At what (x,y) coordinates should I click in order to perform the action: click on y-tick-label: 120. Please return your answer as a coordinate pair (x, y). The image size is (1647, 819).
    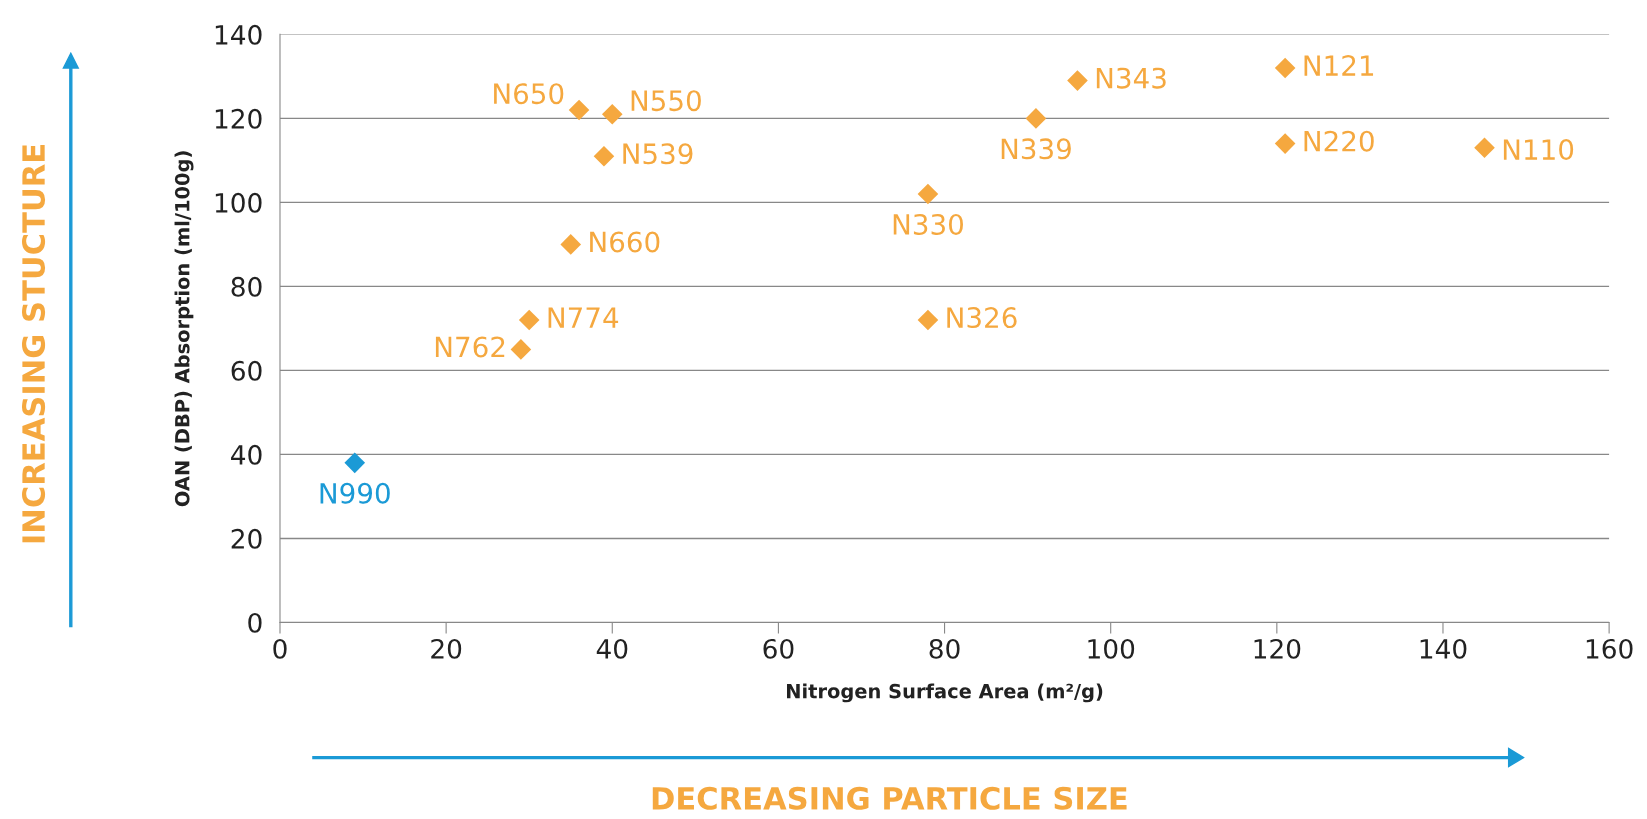
    Looking at the image, I should click on (238, 118).